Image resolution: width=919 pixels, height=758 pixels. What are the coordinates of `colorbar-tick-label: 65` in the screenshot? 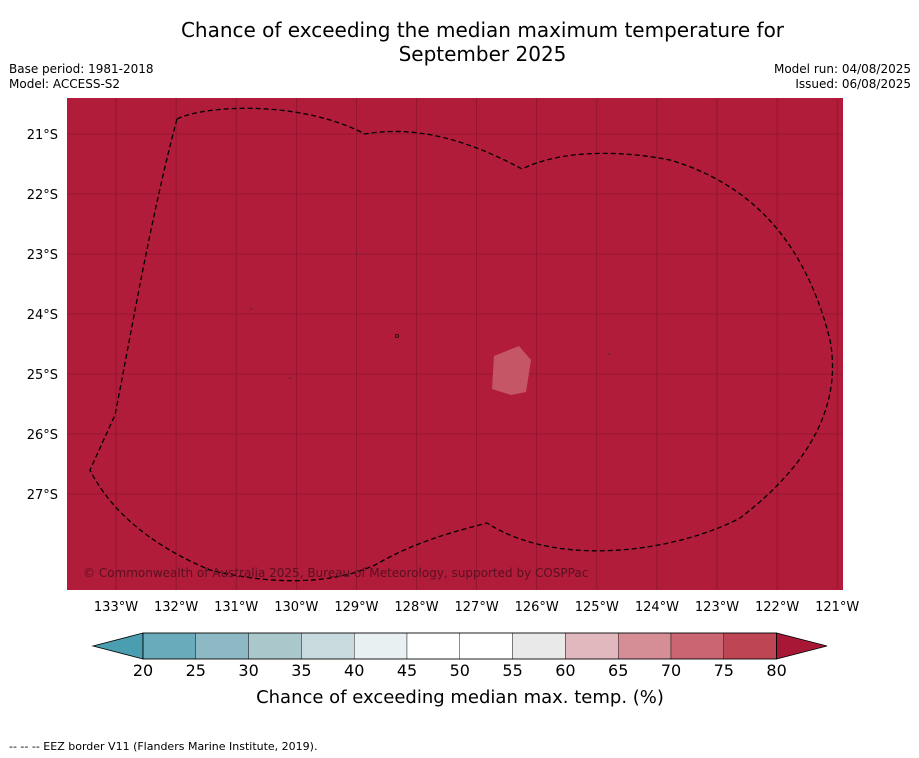 It's located at (618, 670).